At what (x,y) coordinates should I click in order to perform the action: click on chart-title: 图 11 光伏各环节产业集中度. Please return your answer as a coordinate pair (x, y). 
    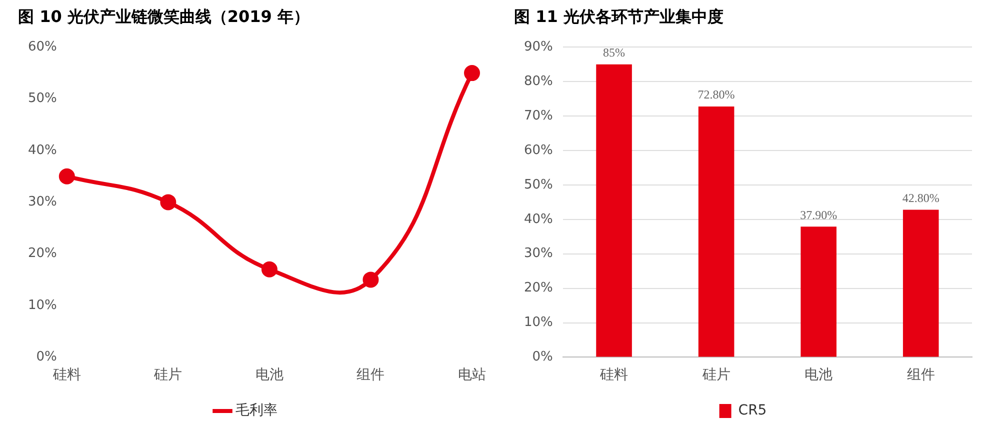
    Looking at the image, I should click on (619, 16).